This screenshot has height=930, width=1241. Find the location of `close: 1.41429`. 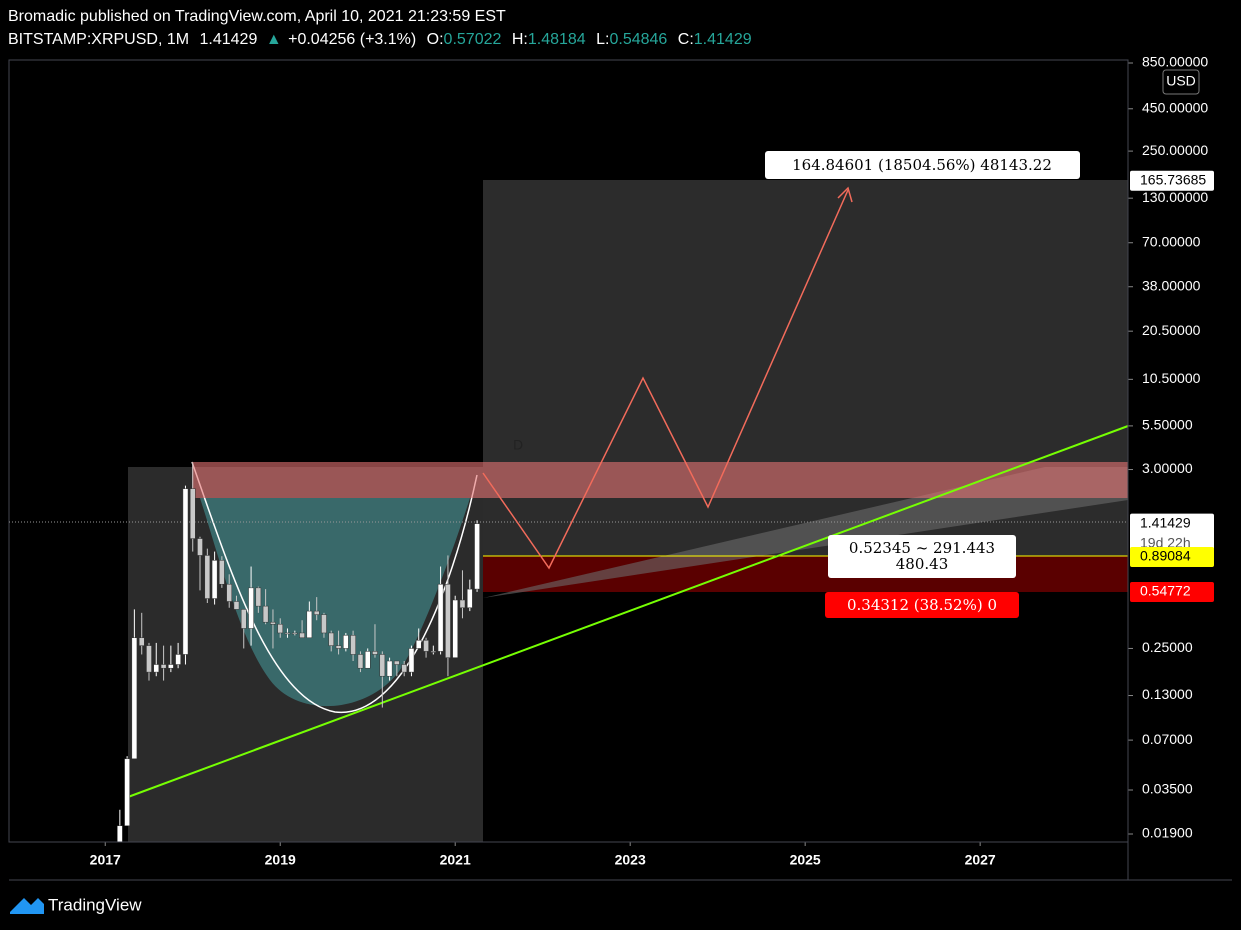

close: 1.41429 is located at coordinates (723, 39).